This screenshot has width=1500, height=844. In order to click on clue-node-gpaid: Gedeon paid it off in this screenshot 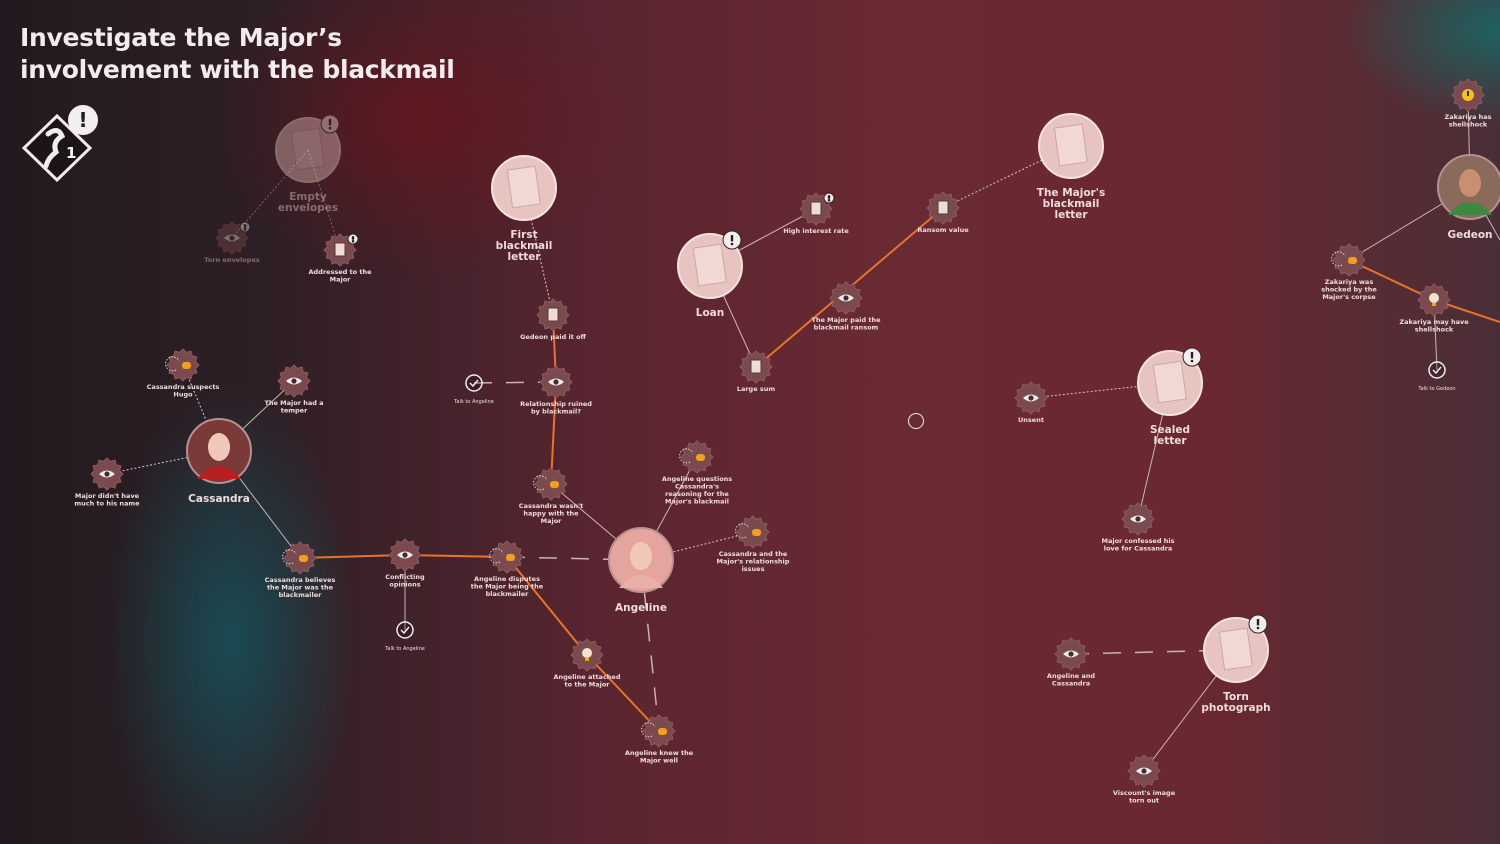, I will do `click(553, 319)`.